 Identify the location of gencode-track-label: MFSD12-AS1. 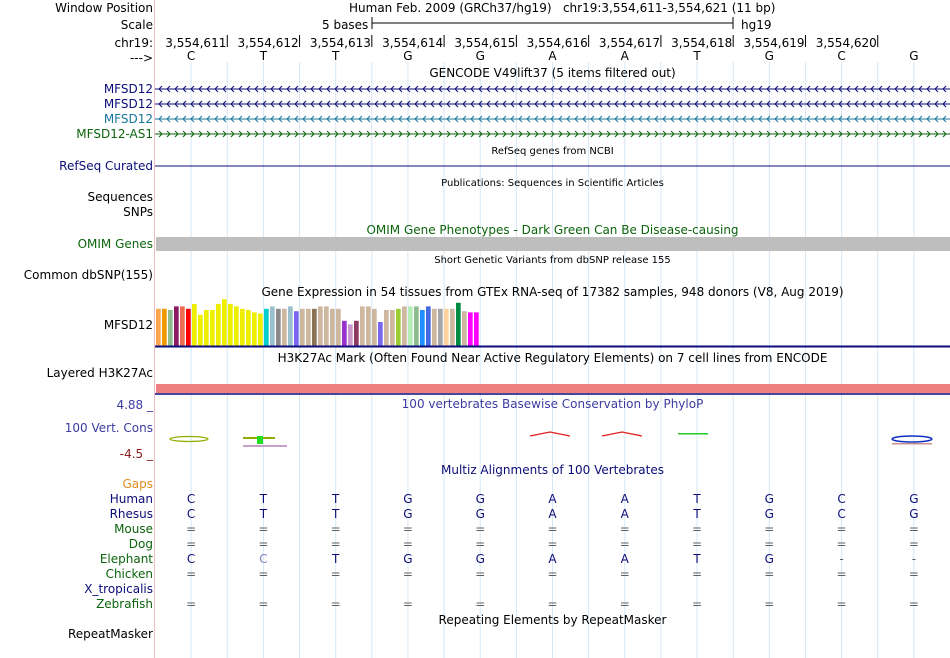
(114, 134).